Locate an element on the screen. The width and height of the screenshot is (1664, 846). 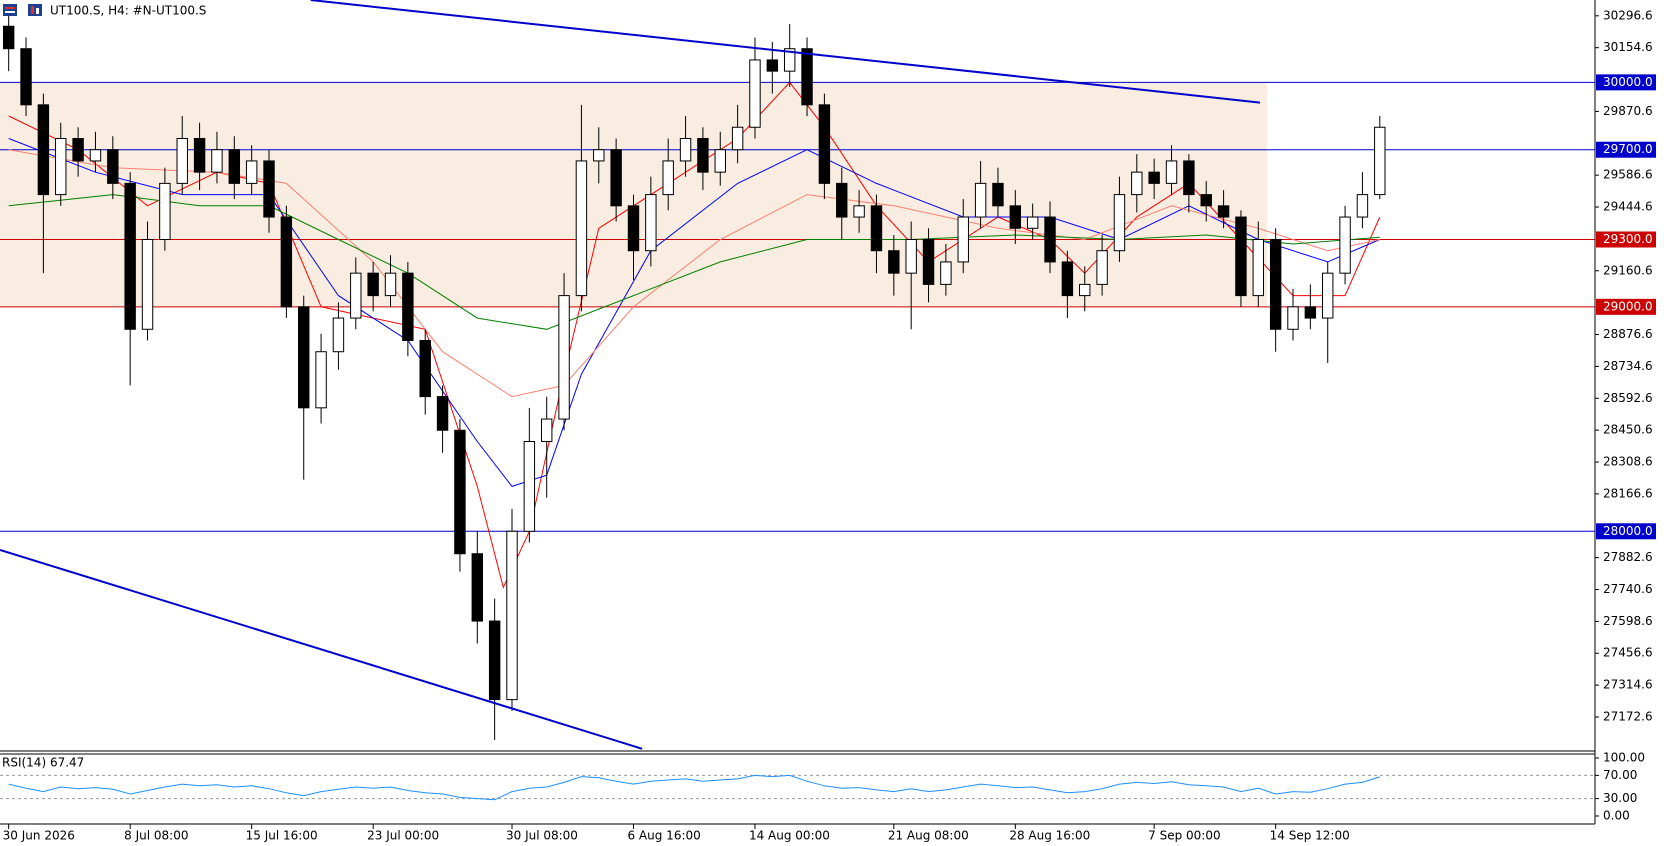
y-tick-label: 28166.6 is located at coordinates (1628, 493).